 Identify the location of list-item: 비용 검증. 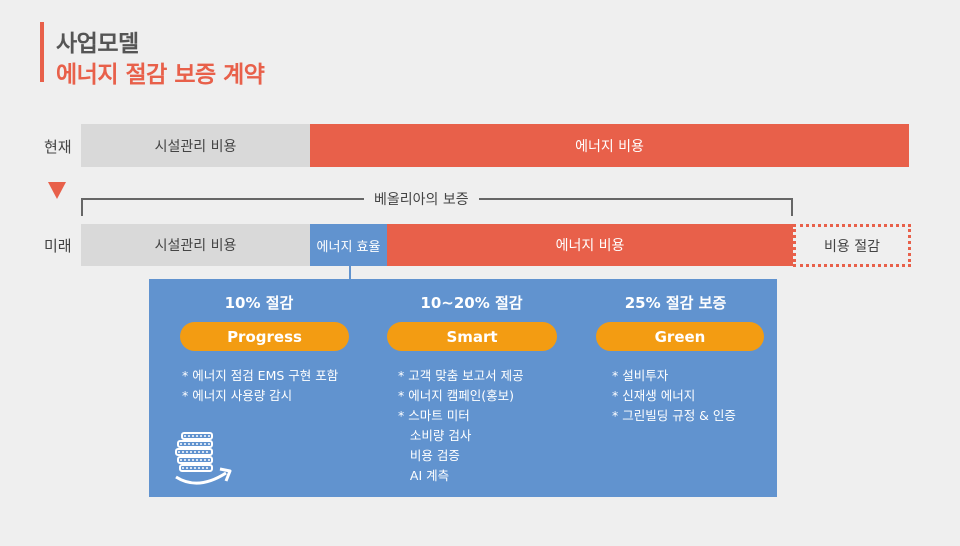
(429, 455).